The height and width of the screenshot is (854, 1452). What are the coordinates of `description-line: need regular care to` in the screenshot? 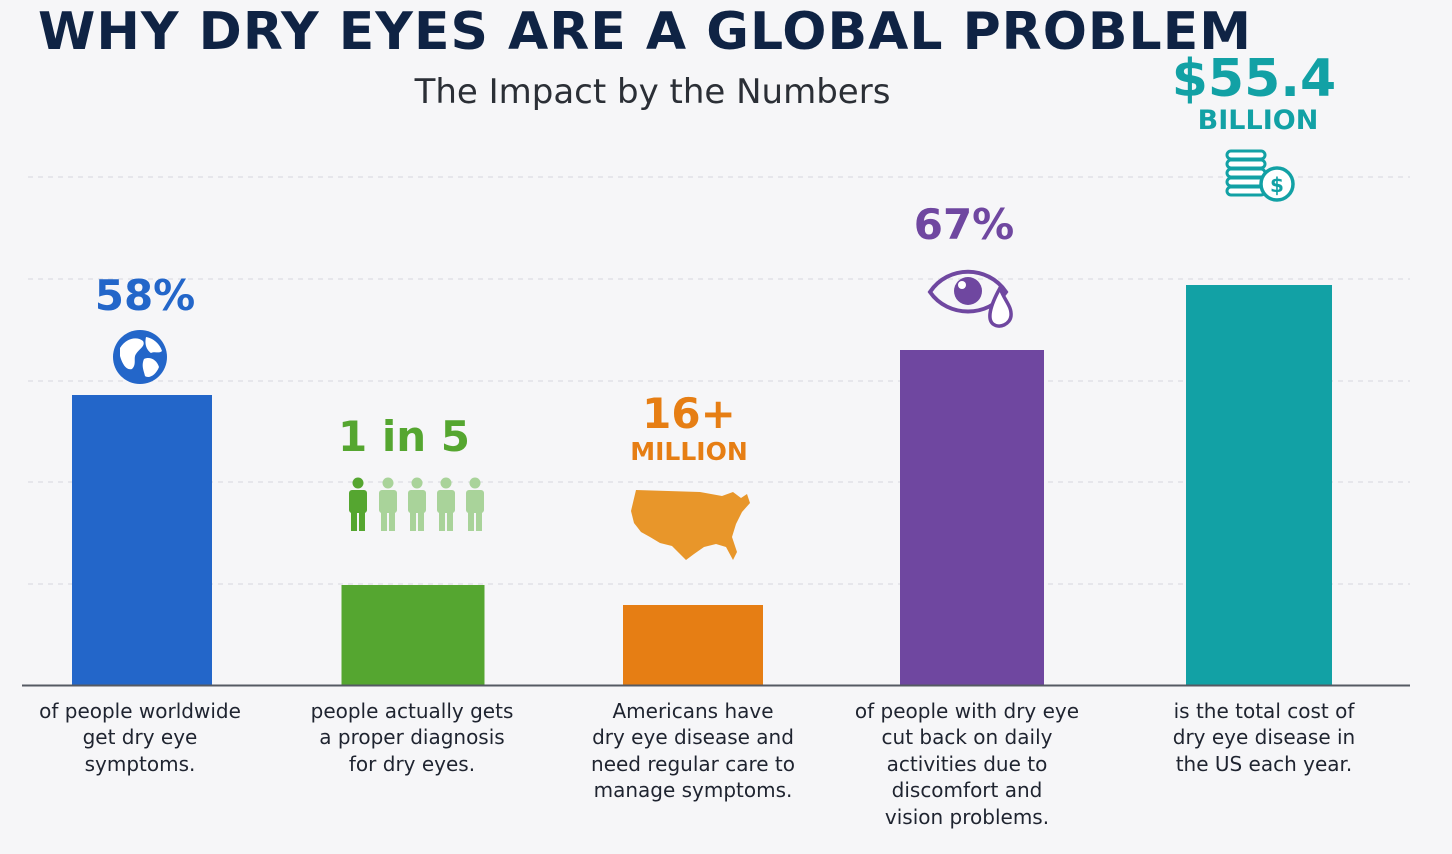 It's located at (693, 763).